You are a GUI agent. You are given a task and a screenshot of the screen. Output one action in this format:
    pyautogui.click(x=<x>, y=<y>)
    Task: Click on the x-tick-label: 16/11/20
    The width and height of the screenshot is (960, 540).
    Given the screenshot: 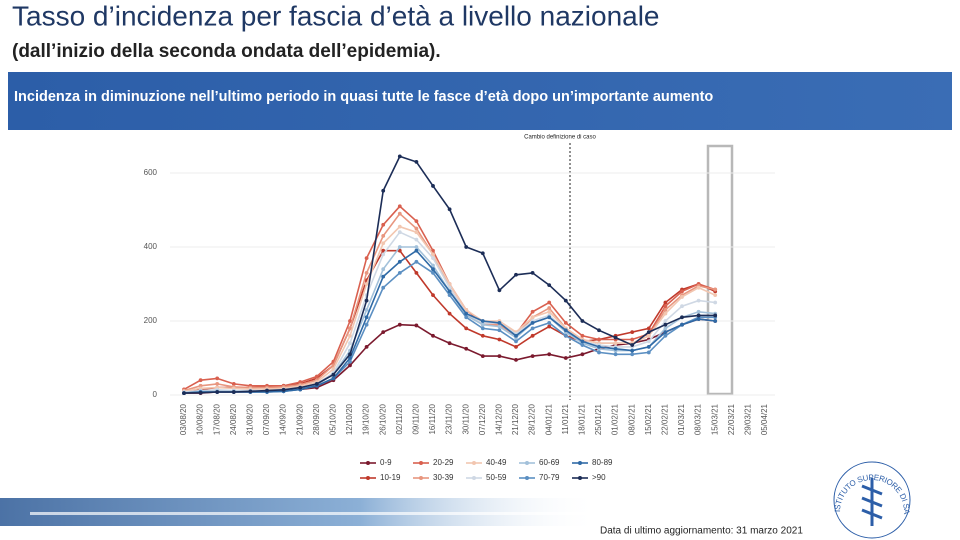 What is the action you would take?
    pyautogui.click(x=432, y=418)
    